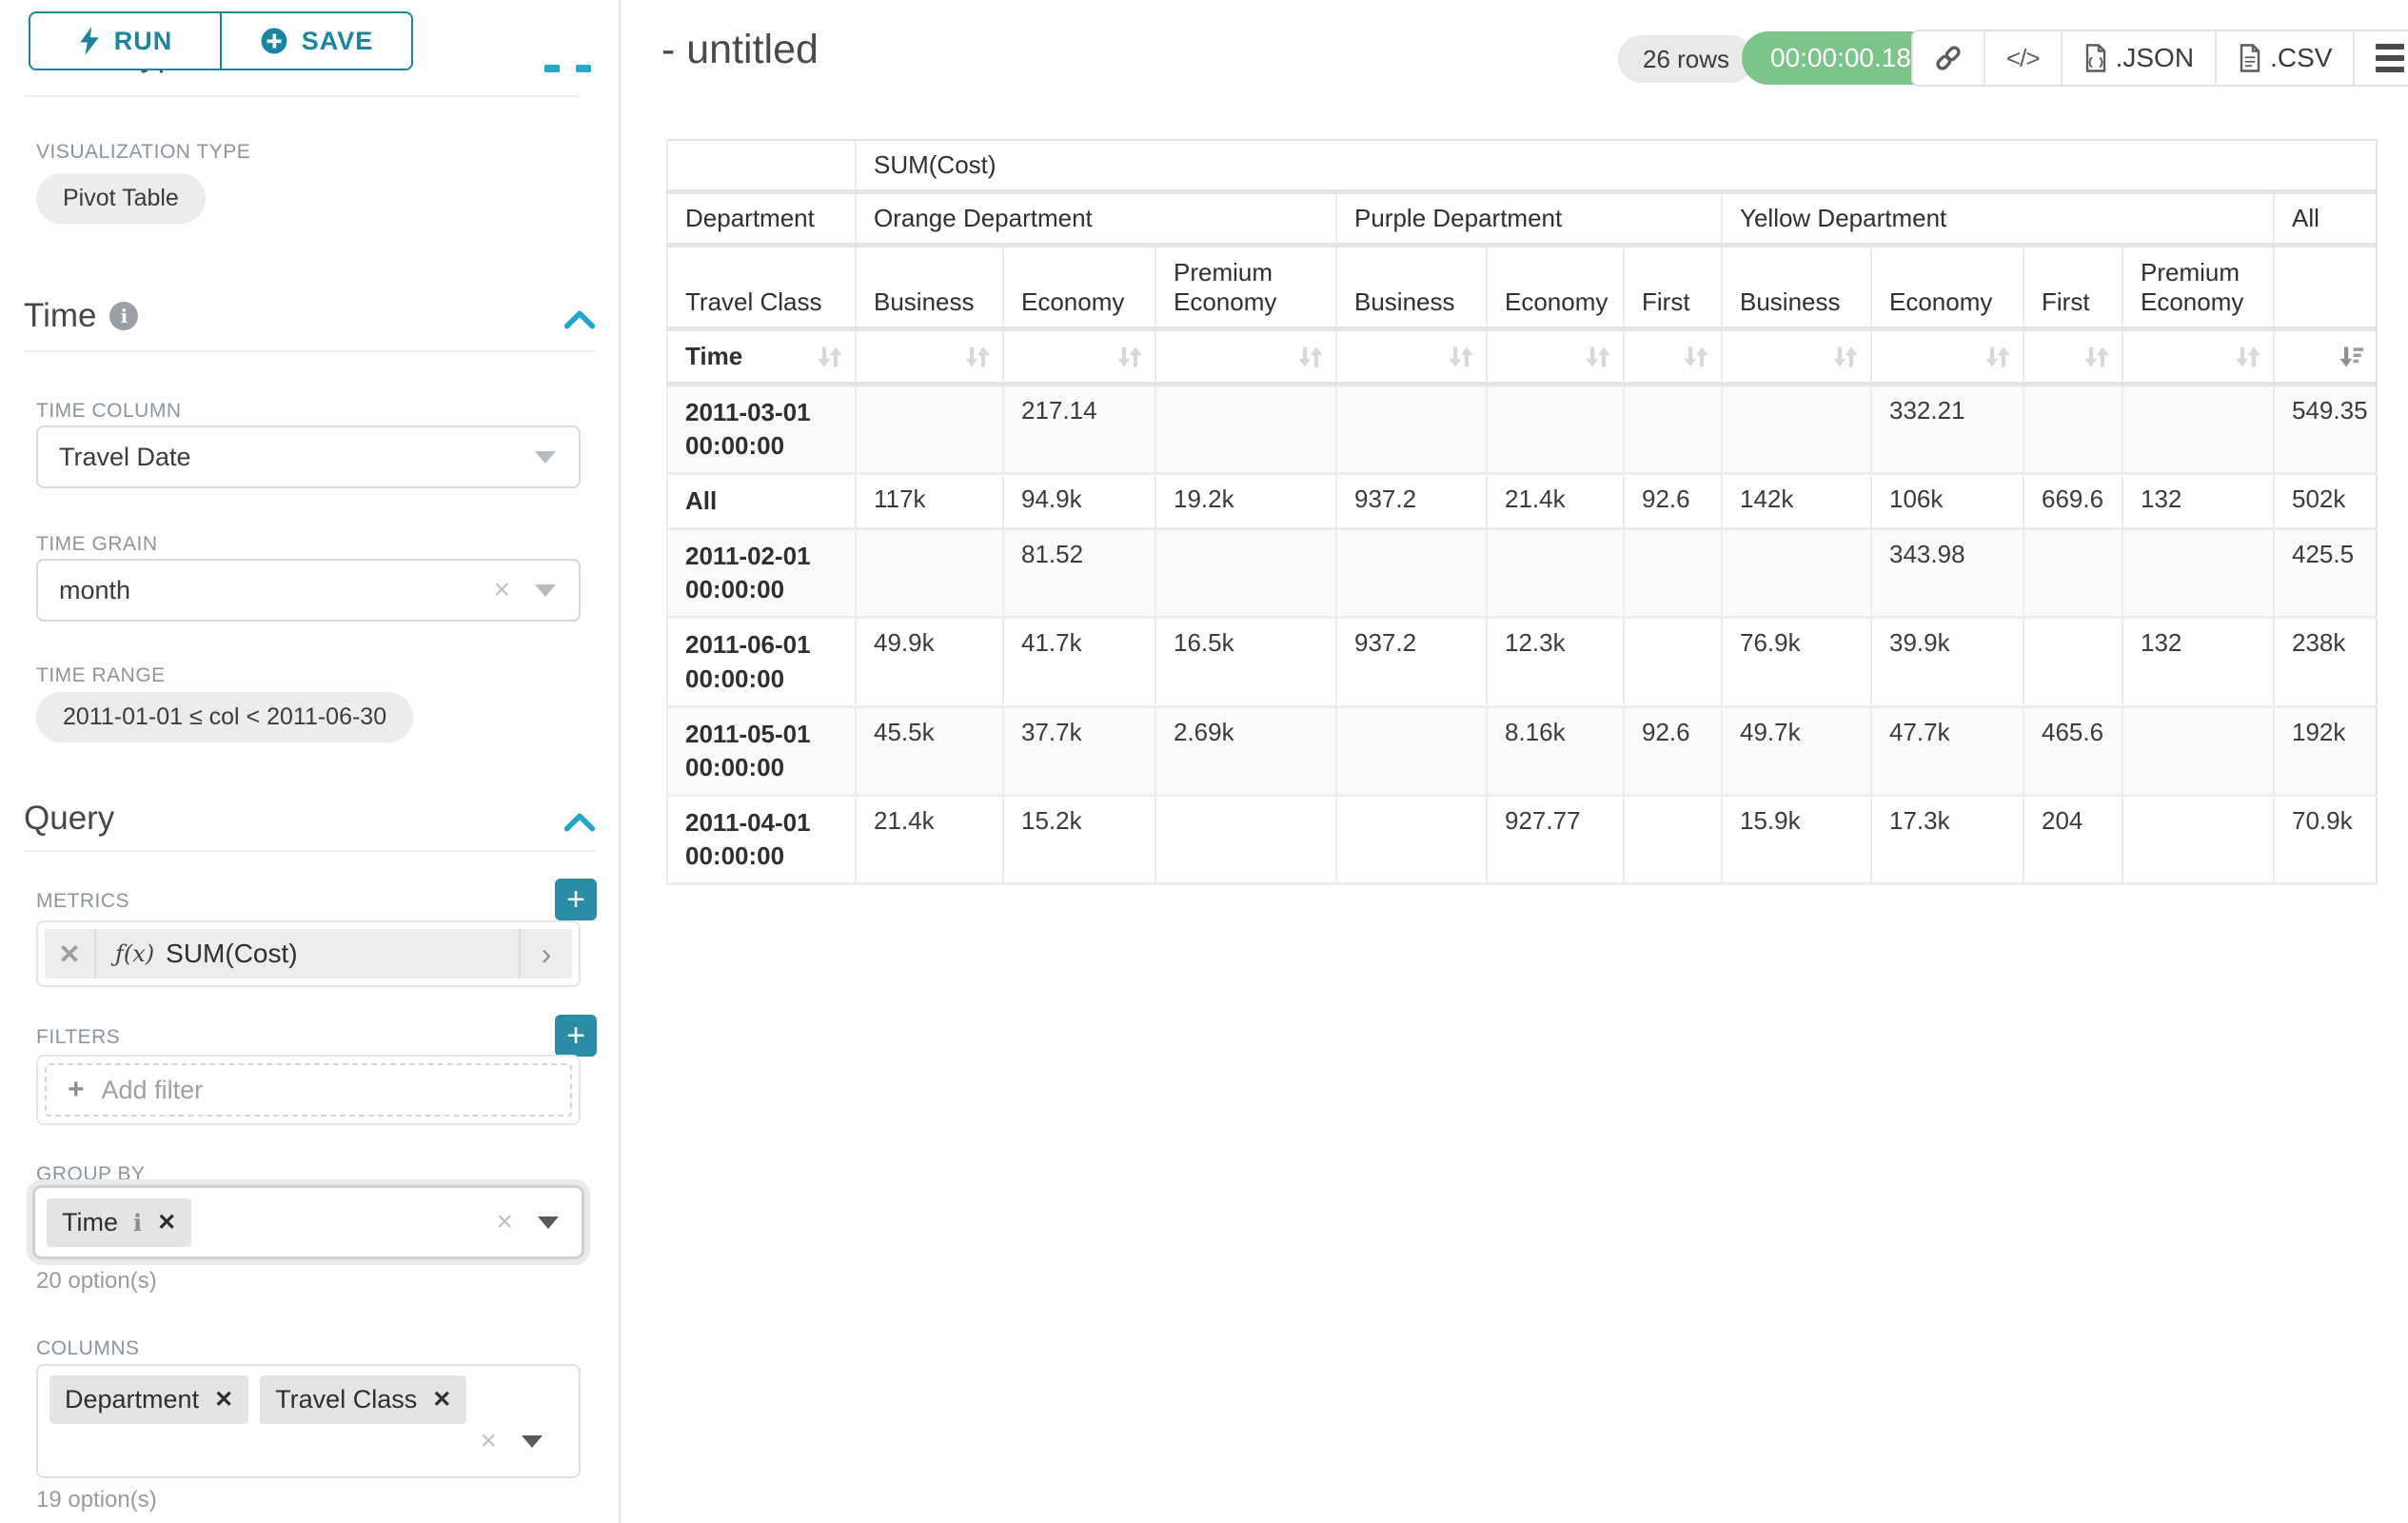  I want to click on metrics-label: METRICS, so click(82, 901).